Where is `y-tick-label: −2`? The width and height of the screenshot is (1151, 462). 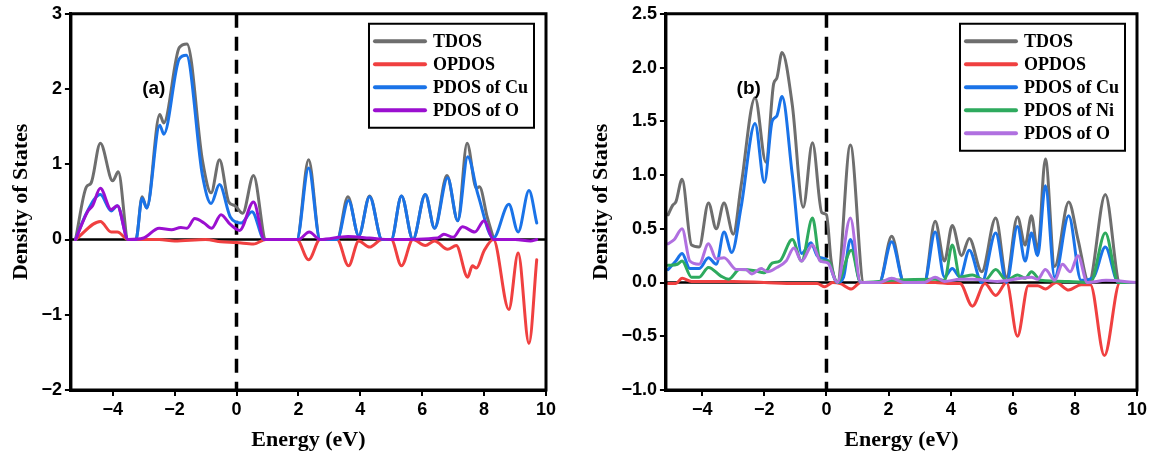
y-tick-label: −2 is located at coordinates (51, 388).